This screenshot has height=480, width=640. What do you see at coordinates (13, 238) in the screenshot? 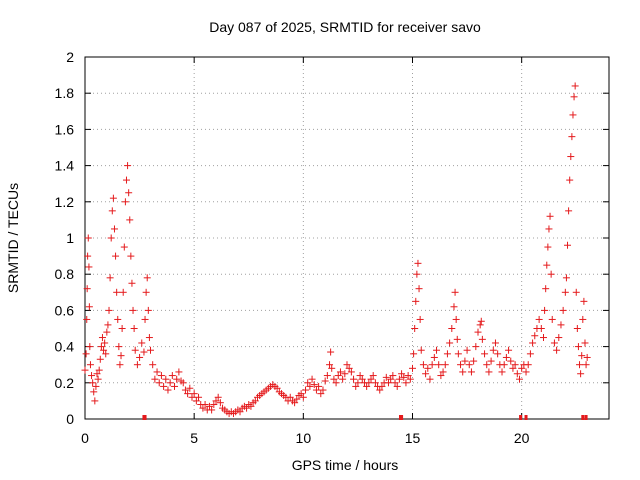
I see `y-axis-label: SRMTID / TECUs` at bounding box center [13, 238].